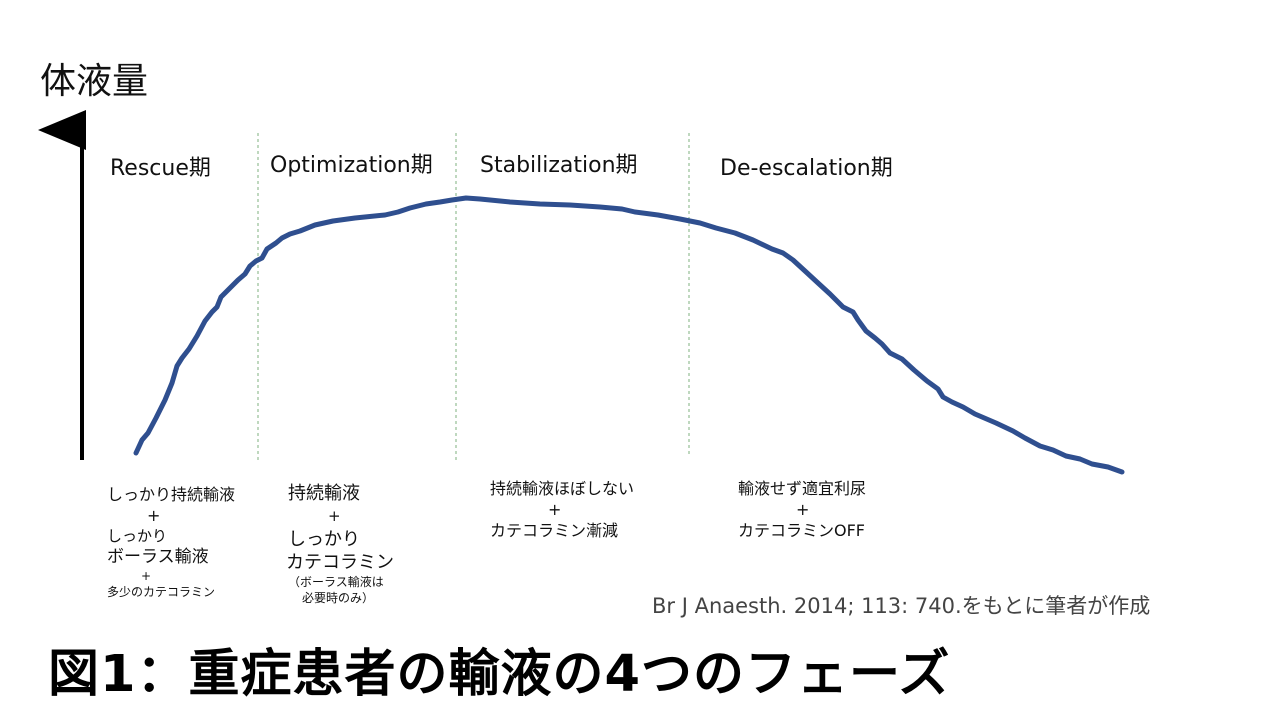 This screenshot has height=720, width=1280. I want to click on note-line: カテコラミン, so click(340, 562).